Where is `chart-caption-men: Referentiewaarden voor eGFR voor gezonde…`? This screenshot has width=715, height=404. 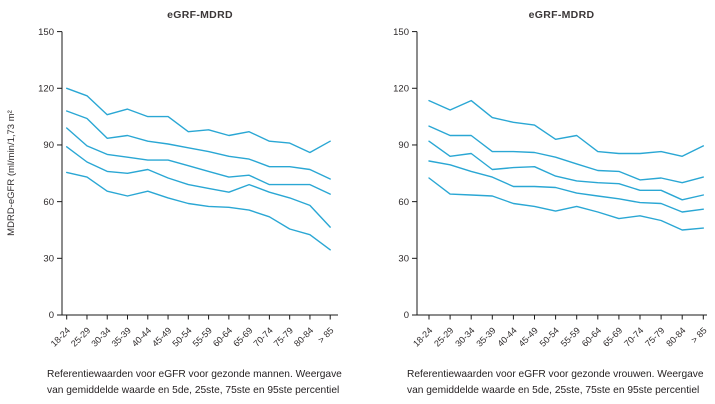 chart-caption-men: Referentiewaarden voor eGFR voor gezonde… is located at coordinates (194, 382).